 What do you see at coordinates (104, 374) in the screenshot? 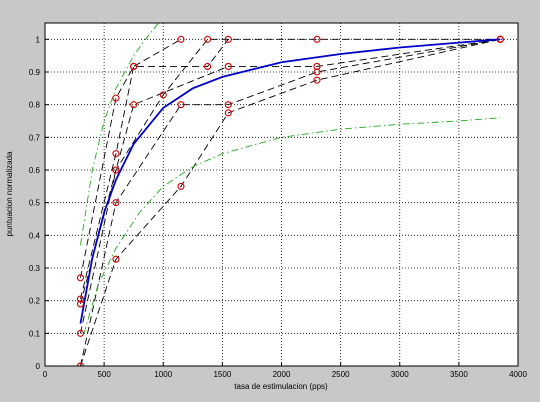
I see `x-tick-label: 500` at bounding box center [104, 374].